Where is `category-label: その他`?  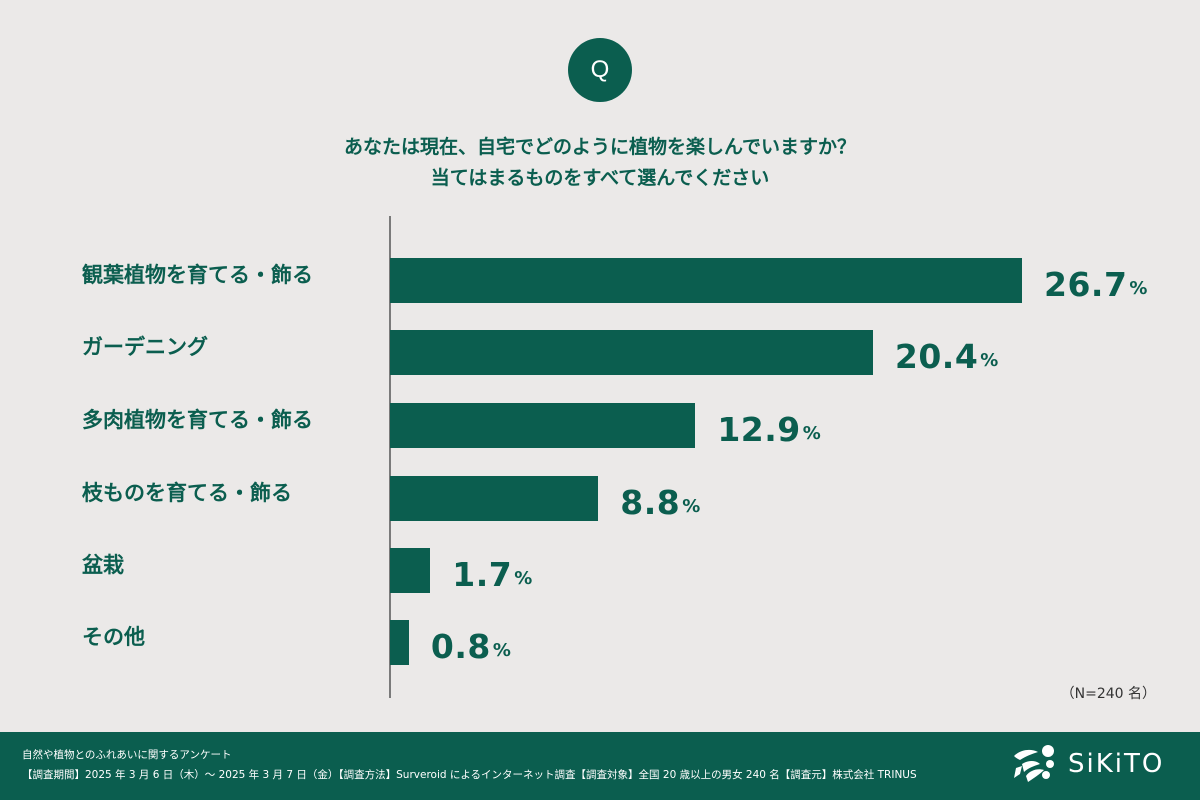
category-label: その他 is located at coordinates (113, 637).